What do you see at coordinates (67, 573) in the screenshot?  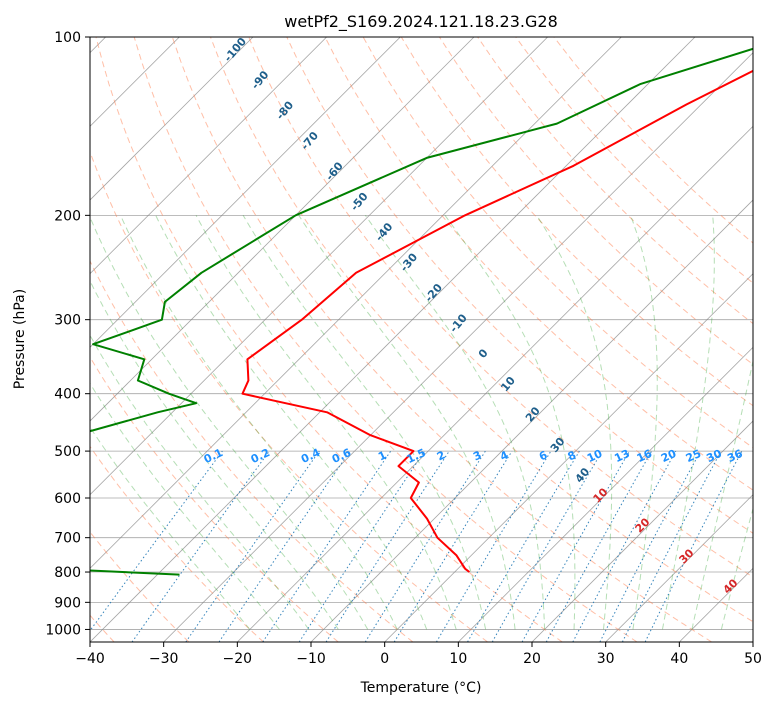 I see `y-tick-label: 800` at bounding box center [67, 573].